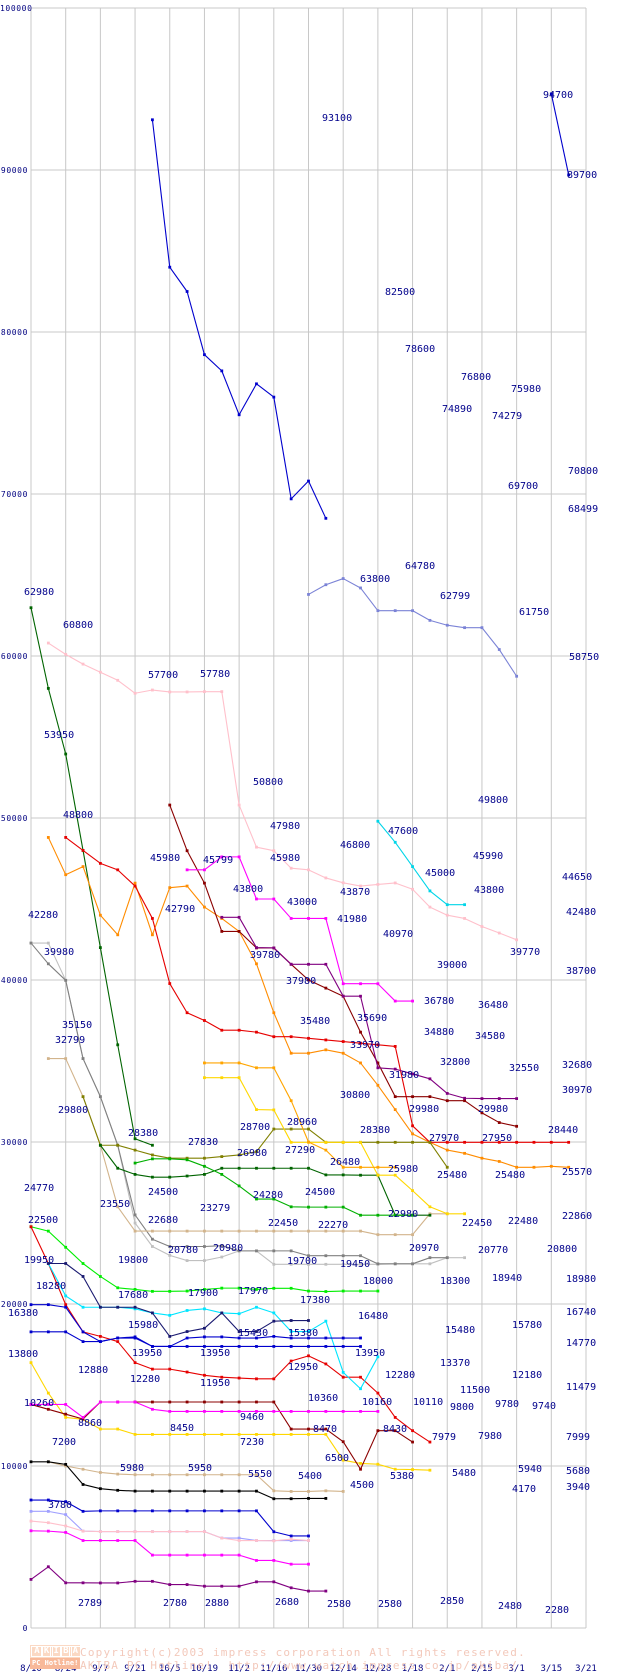 The image size is (640, 1680). What do you see at coordinates (428, 1402) in the screenshot?
I see `point-label: 10110` at bounding box center [428, 1402].